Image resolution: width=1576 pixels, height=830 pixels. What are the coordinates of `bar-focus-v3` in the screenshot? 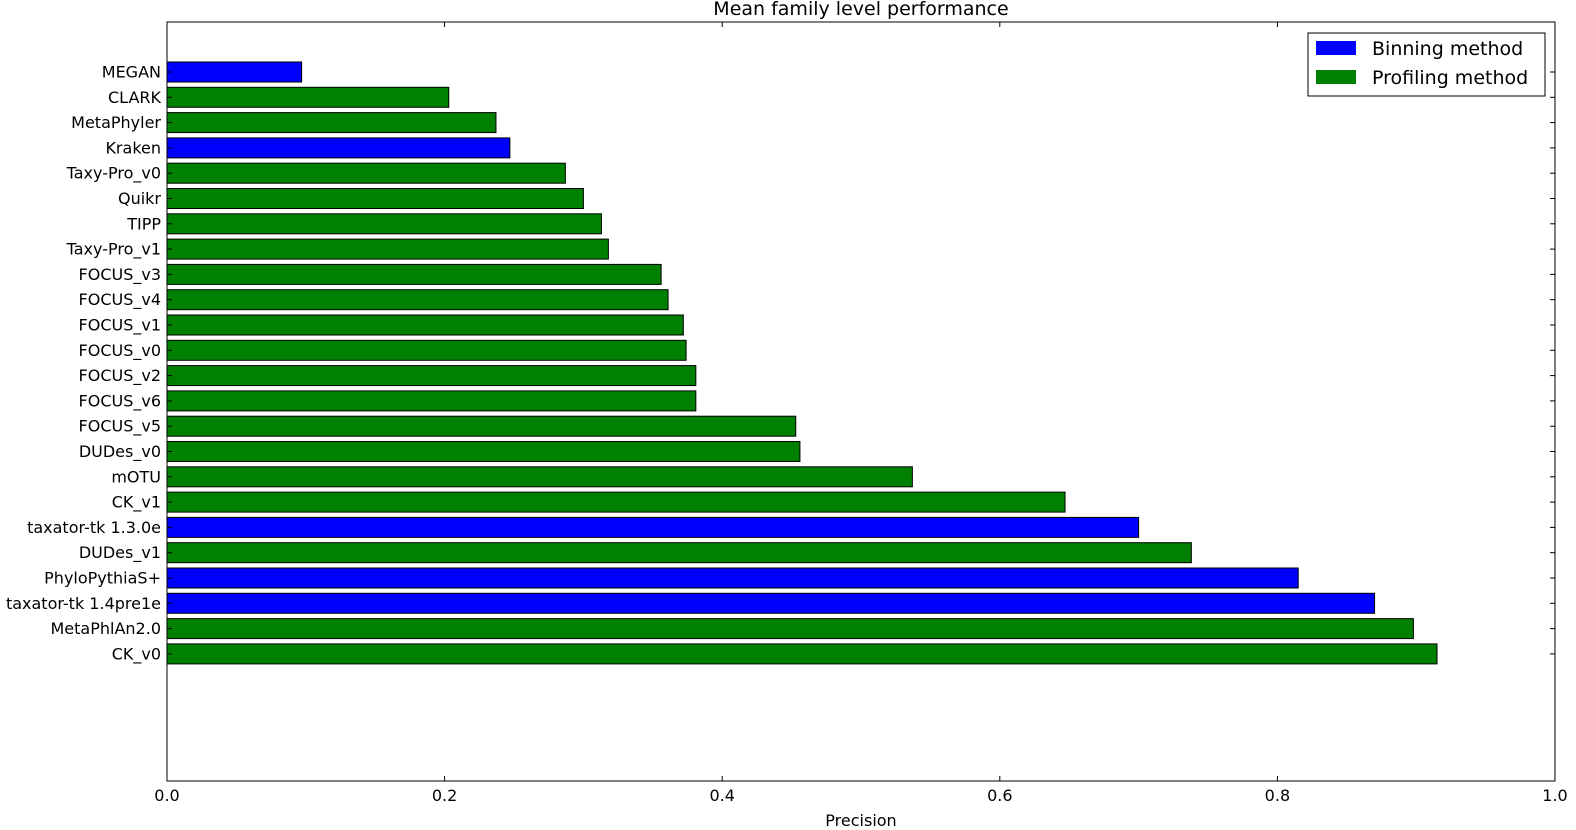 It's located at (414, 274).